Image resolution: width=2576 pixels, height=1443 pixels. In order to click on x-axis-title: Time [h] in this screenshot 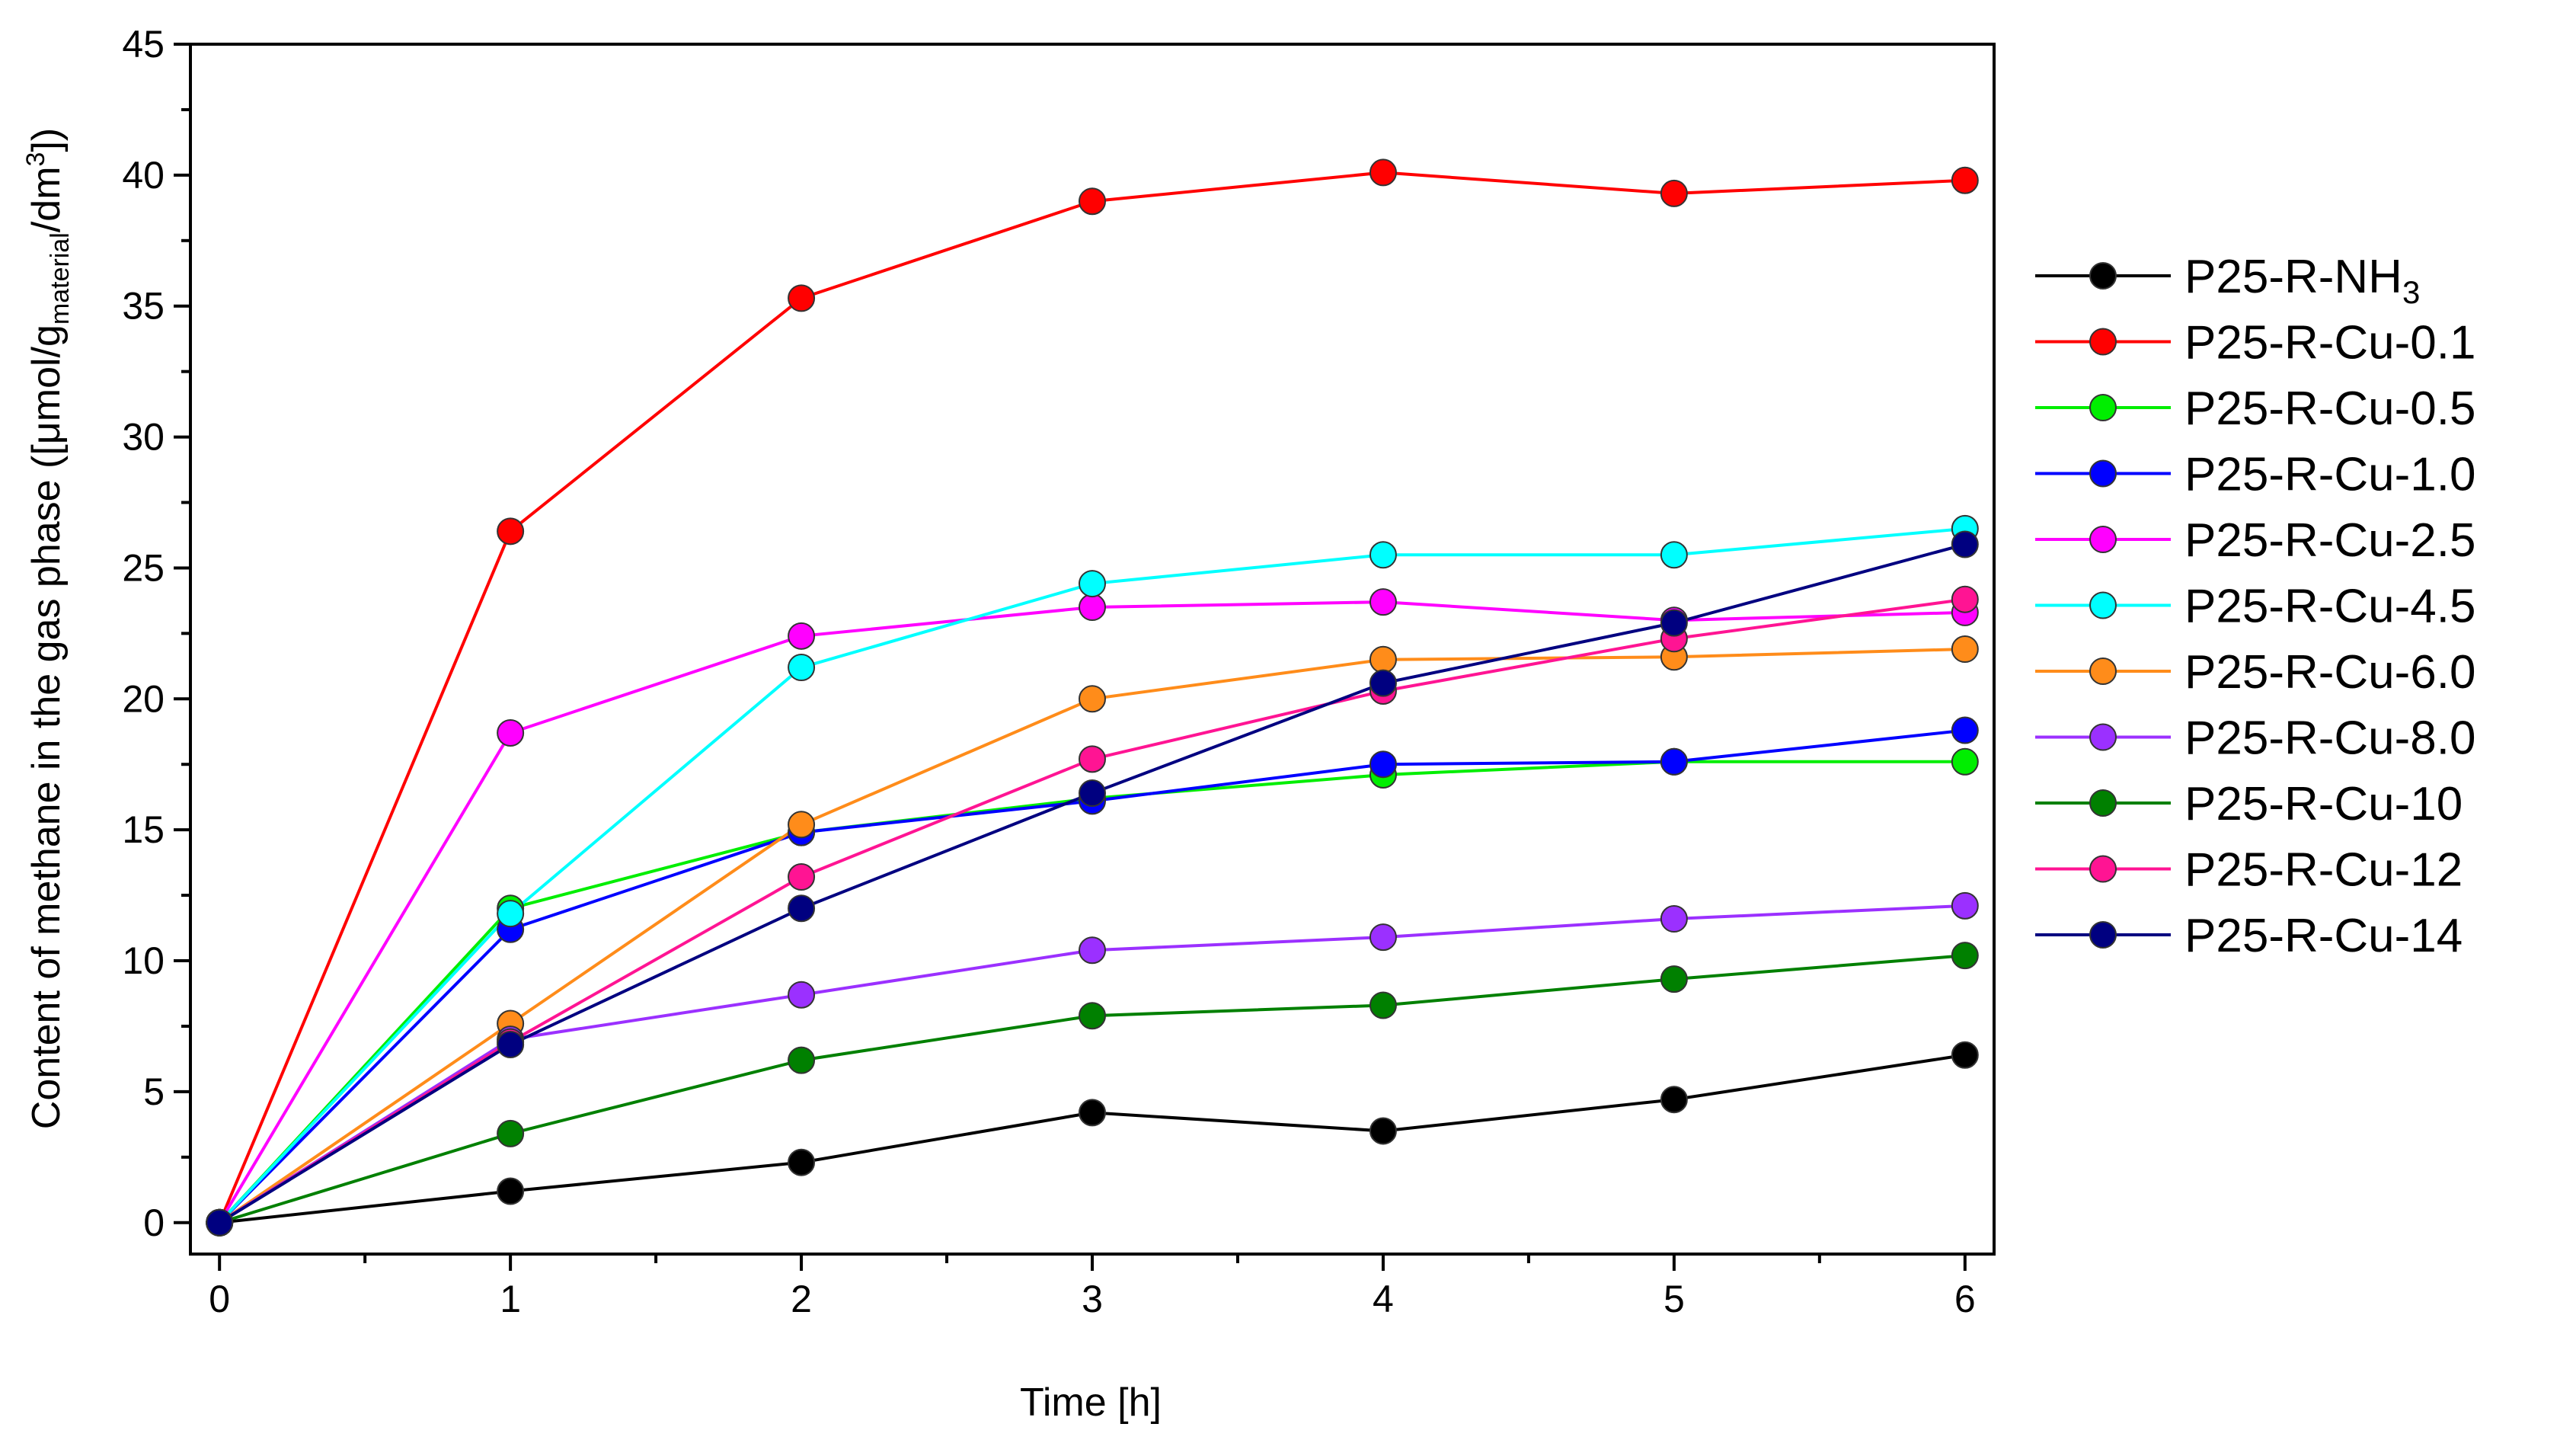, I will do `click(1091, 1403)`.